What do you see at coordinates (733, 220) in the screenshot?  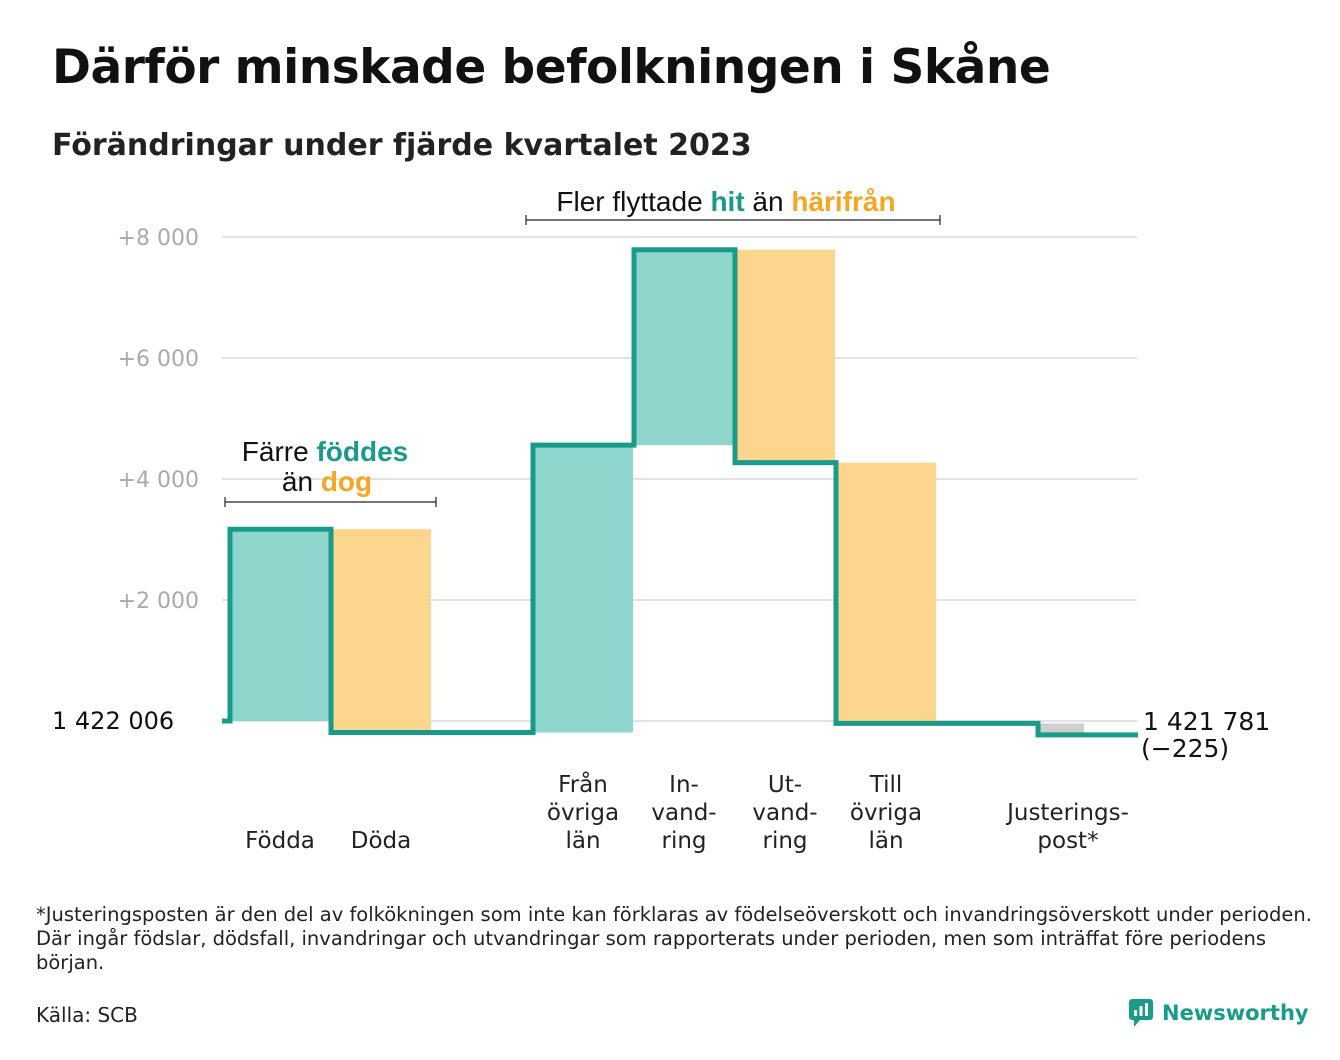 I see `annotation-bracket-migration` at bounding box center [733, 220].